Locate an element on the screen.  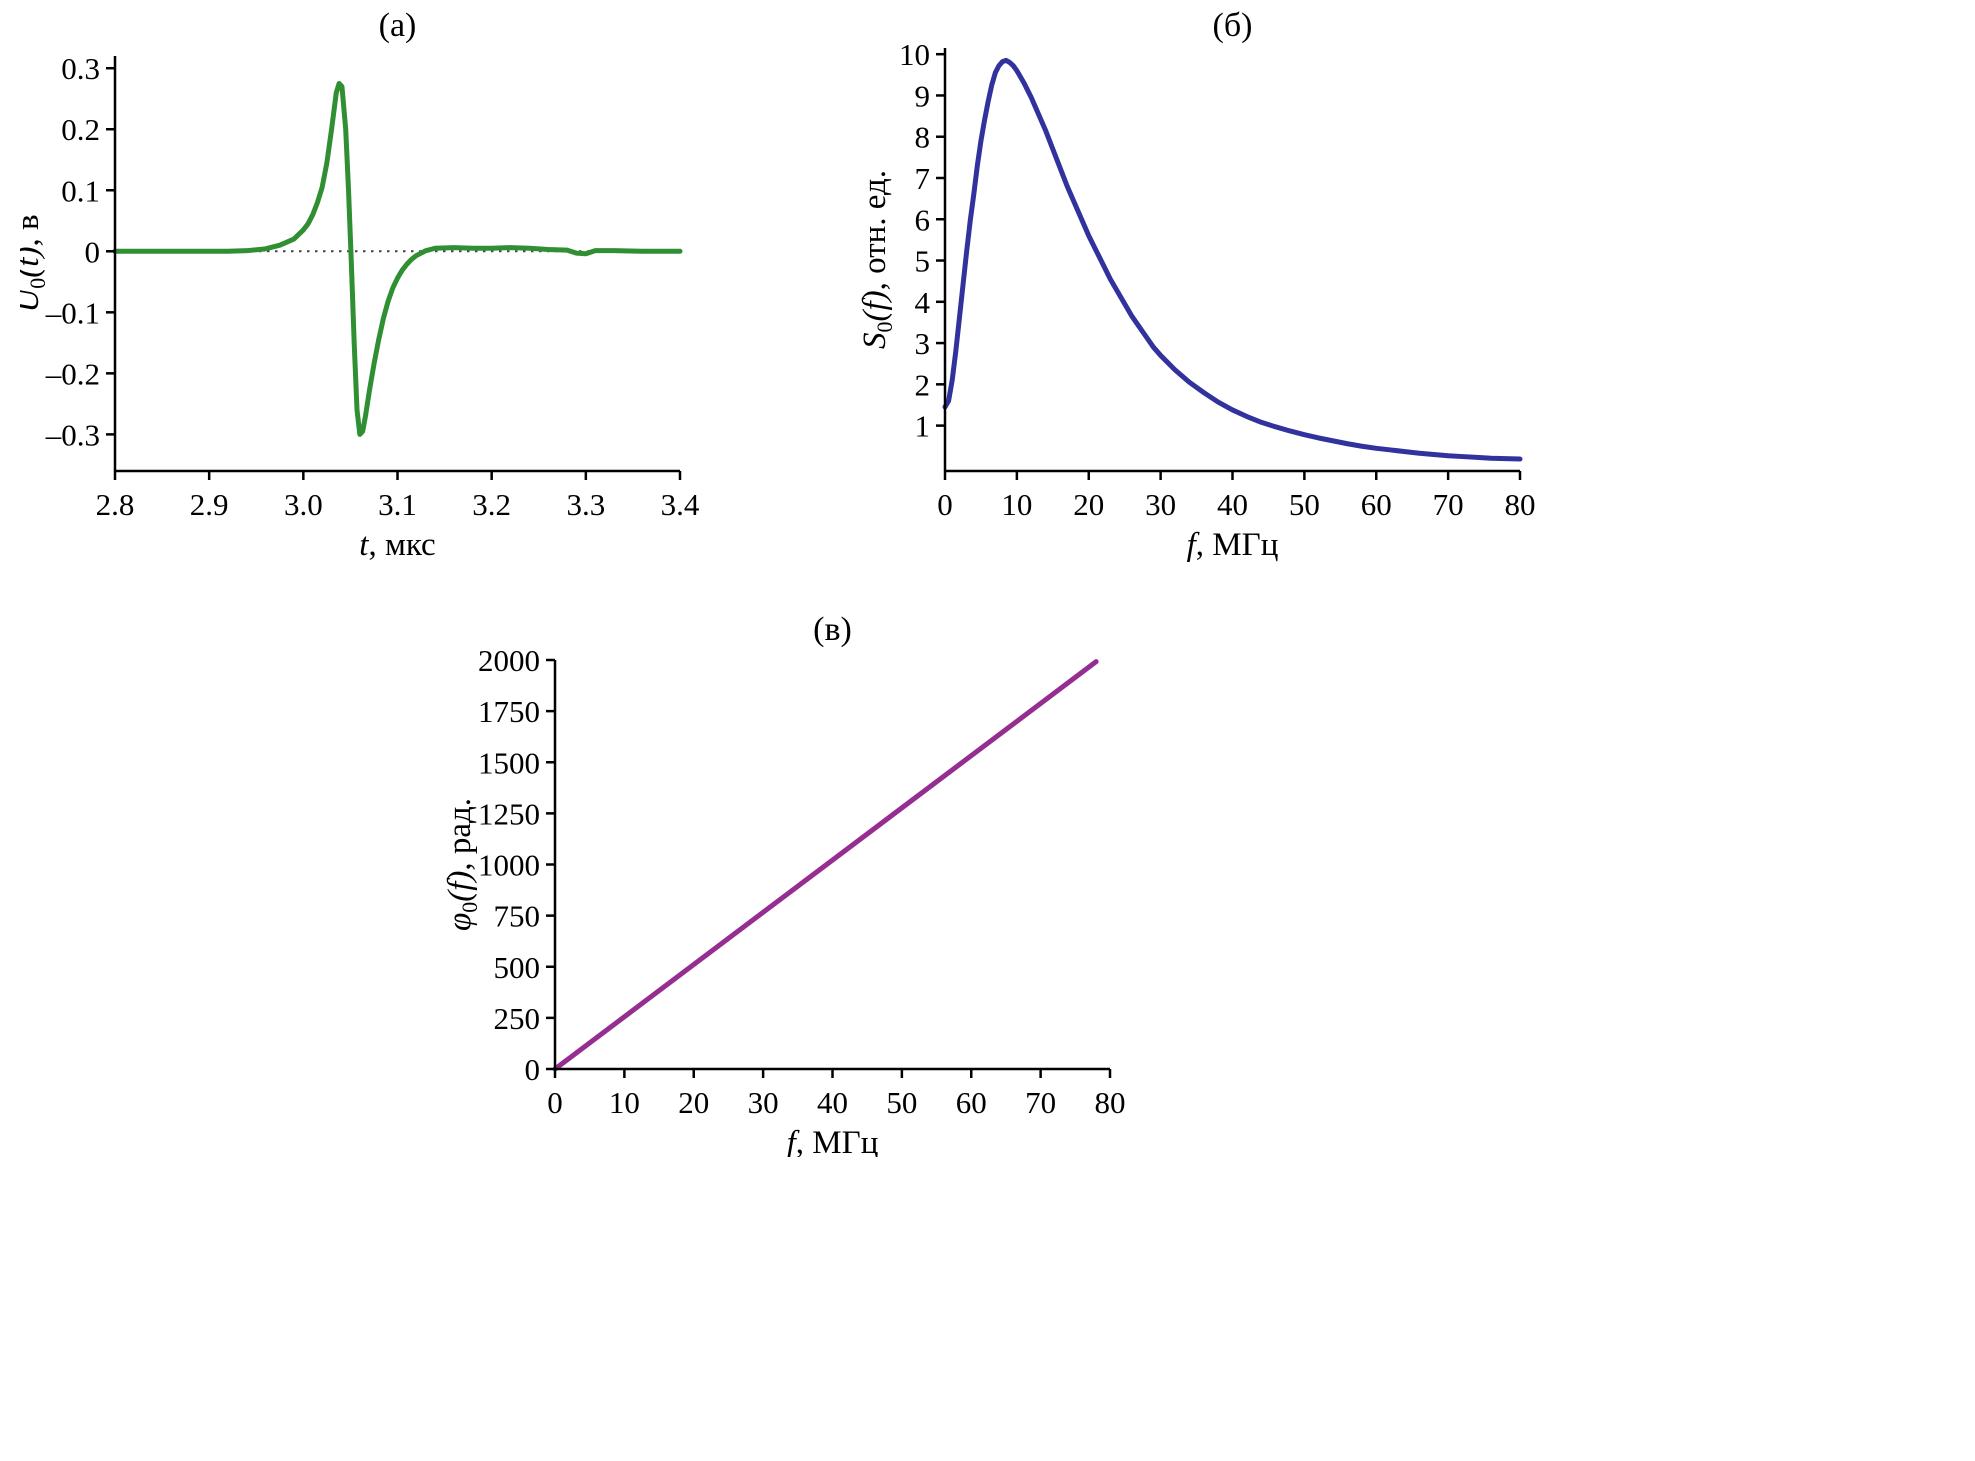
svg-text: 1500 is located at coordinates (509, 762).